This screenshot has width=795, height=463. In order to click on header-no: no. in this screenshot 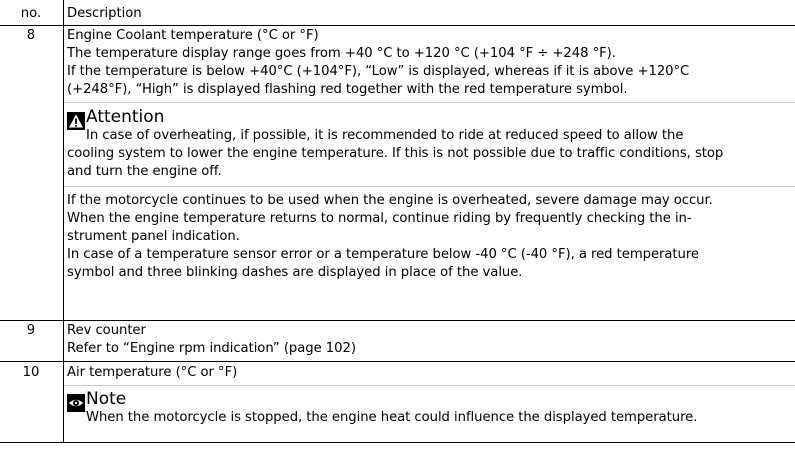, I will do `click(31, 13)`.